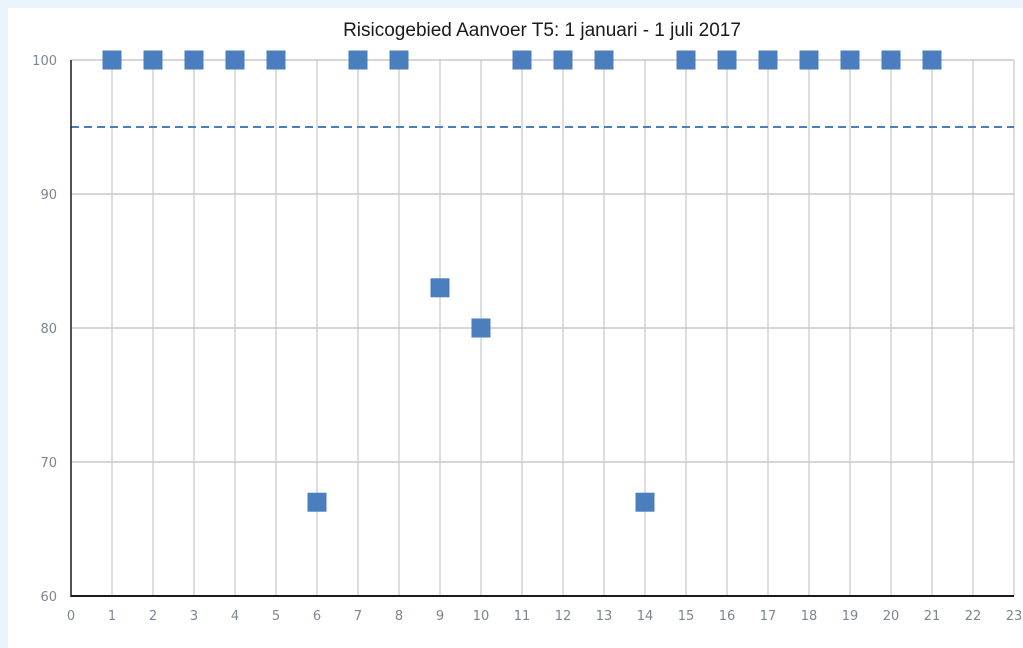 This screenshot has height=648, width=1023. I want to click on x-tick-label: 12, so click(563, 616).